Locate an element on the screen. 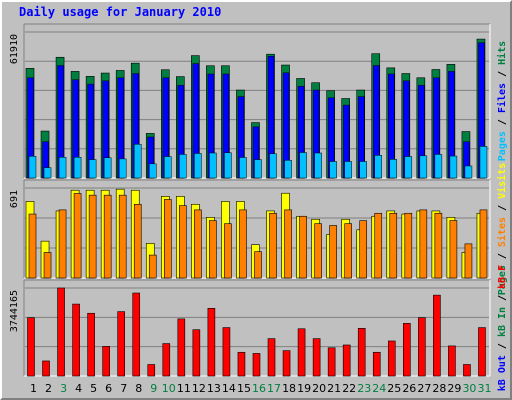  x-tick-label: 24 is located at coordinates (379, 388).